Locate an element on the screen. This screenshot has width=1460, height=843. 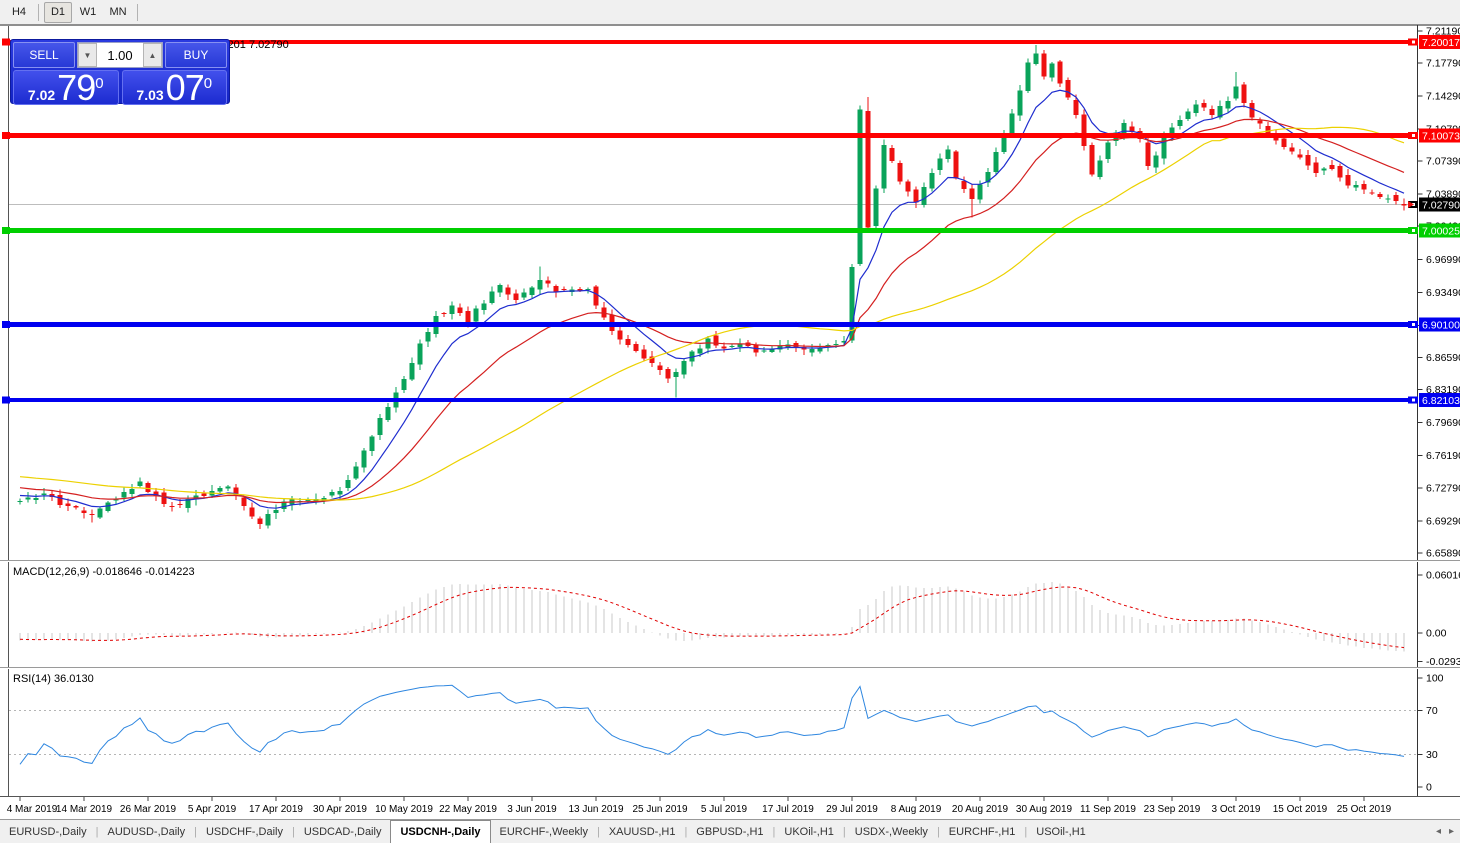
macd-pane is located at coordinates (712, 617).